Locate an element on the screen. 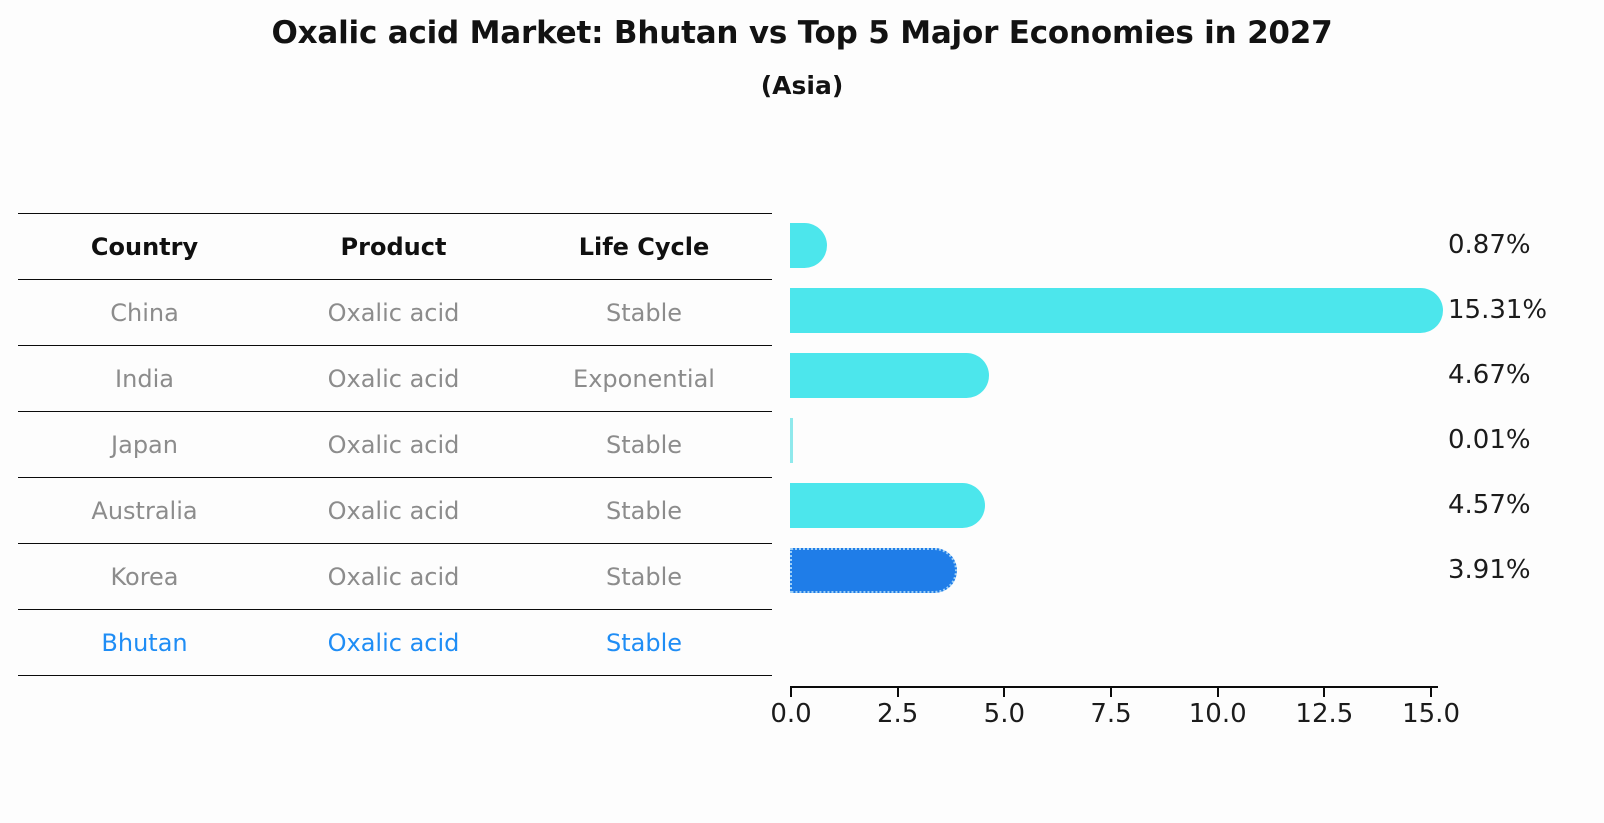  table-row: Japan Oxalic acid Stable is located at coordinates (395, 444).